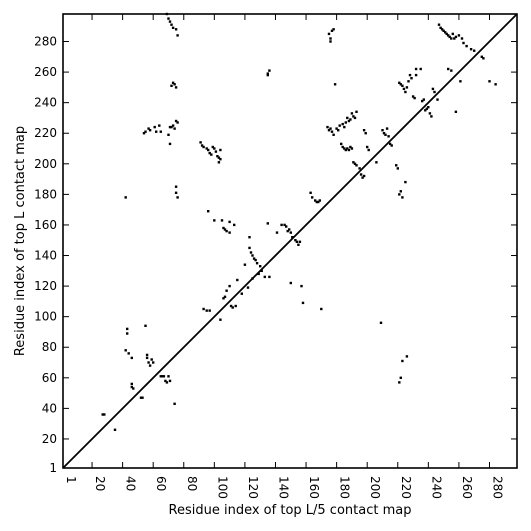  What do you see at coordinates (375, 487) in the screenshot?
I see `x-tick-label: 200` at bounding box center [375, 487].